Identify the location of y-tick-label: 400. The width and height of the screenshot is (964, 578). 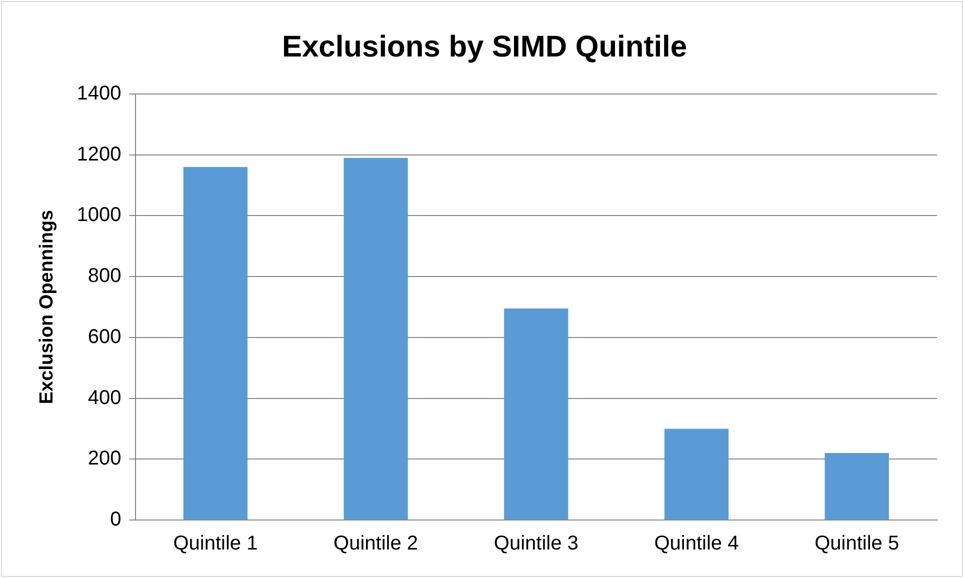
(105, 397).